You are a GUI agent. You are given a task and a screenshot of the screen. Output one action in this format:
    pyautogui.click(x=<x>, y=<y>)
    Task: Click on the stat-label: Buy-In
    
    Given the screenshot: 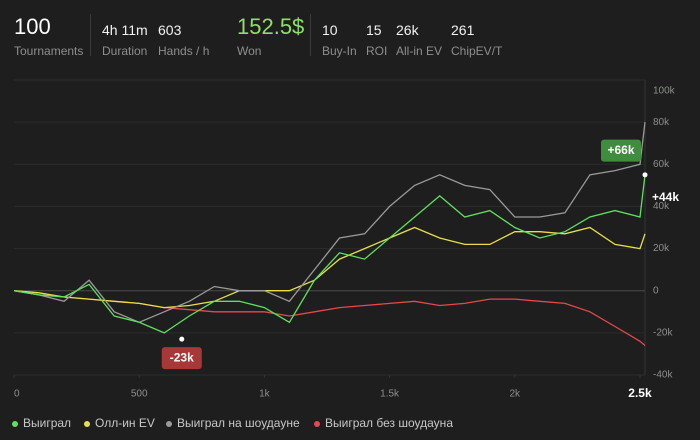 What is the action you would take?
    pyautogui.click(x=339, y=51)
    